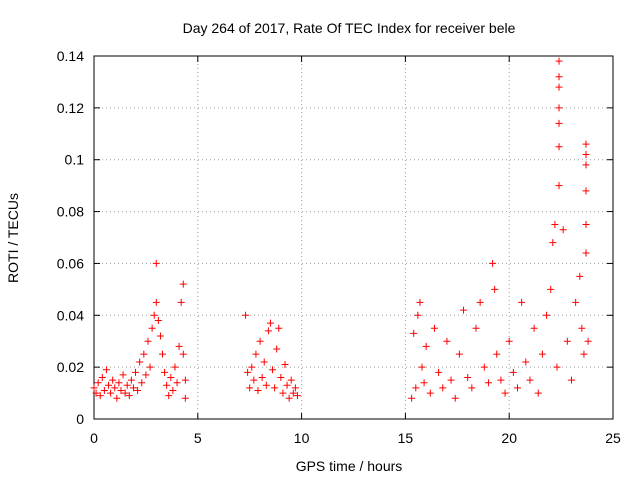  I want to click on y-tick-label: 0.08, so click(70, 212).